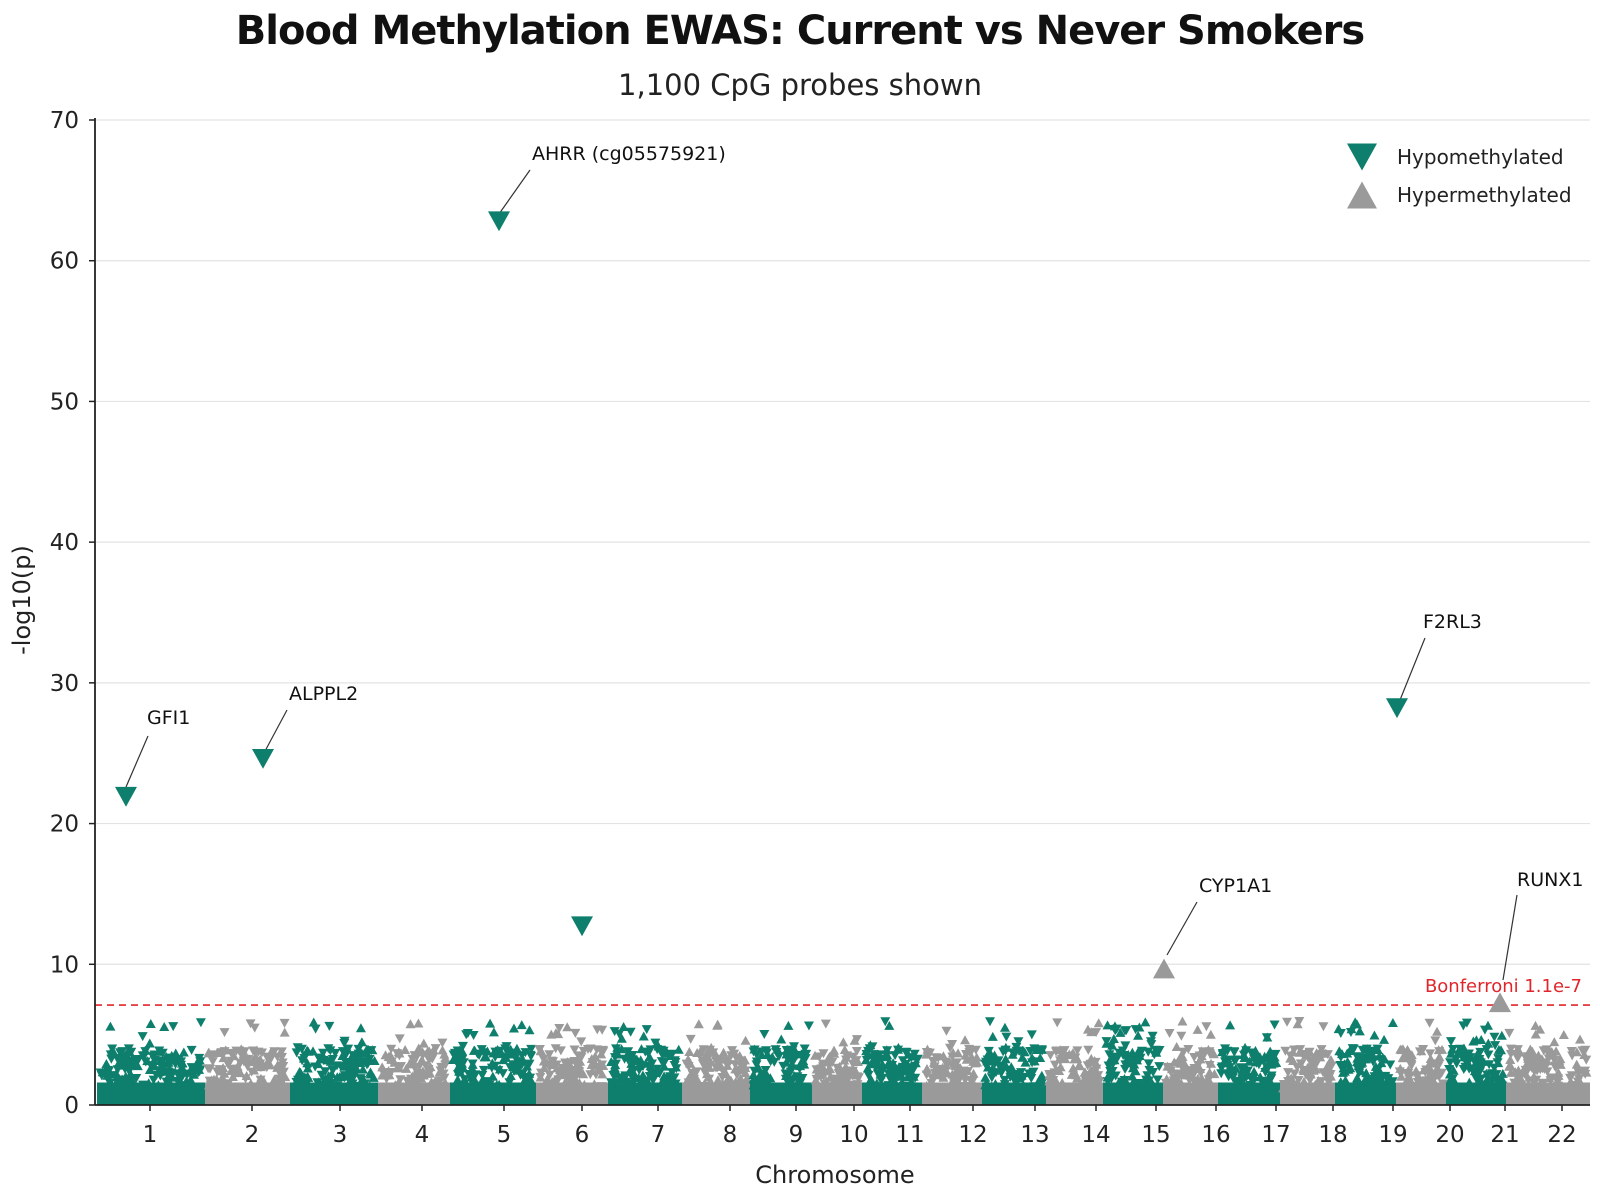 The image size is (1600, 1200). What do you see at coordinates (1504, 1135) in the screenshot?
I see `x-tick-label: 21` at bounding box center [1504, 1135].